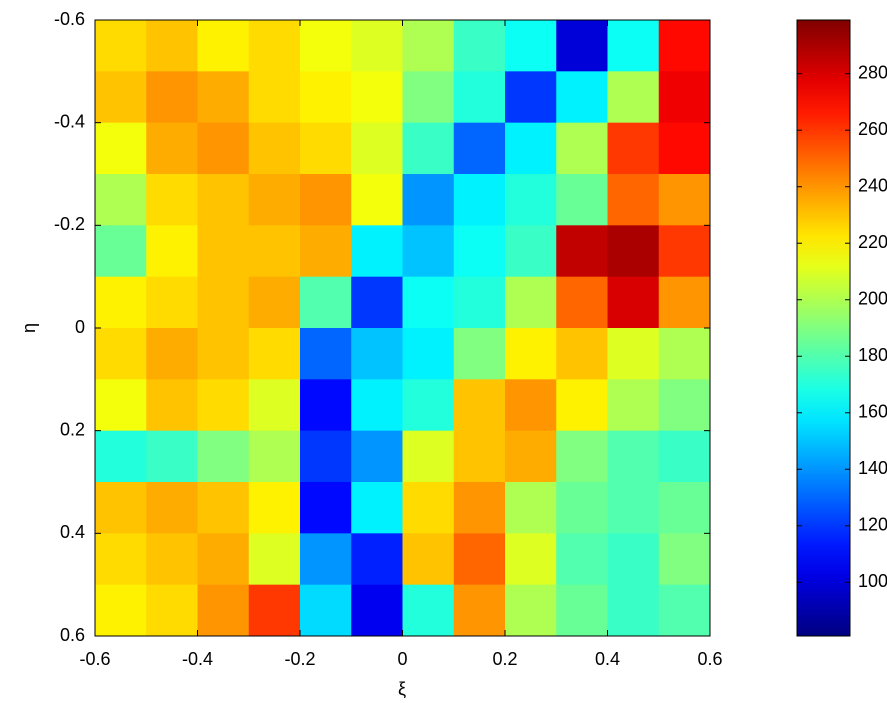 The width and height of the screenshot is (887, 703). What do you see at coordinates (872, 412) in the screenshot?
I see `colorbar-tick-label: 160` at bounding box center [872, 412].